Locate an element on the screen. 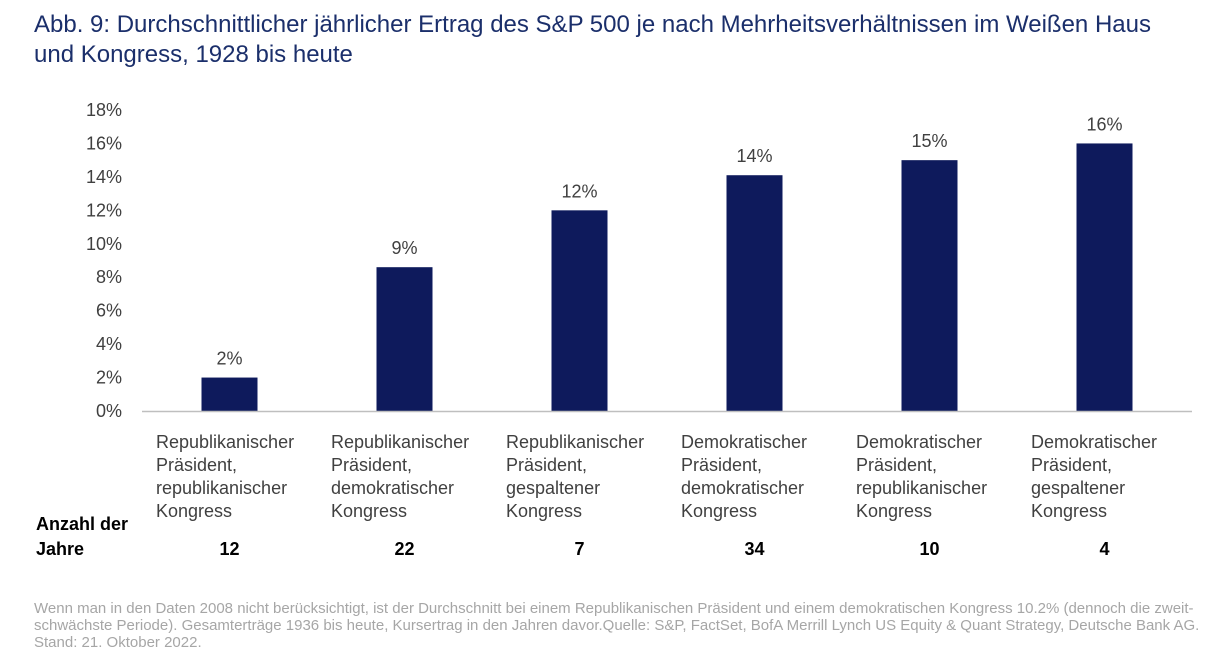  y-tick-label: 18% is located at coordinates (104, 110).